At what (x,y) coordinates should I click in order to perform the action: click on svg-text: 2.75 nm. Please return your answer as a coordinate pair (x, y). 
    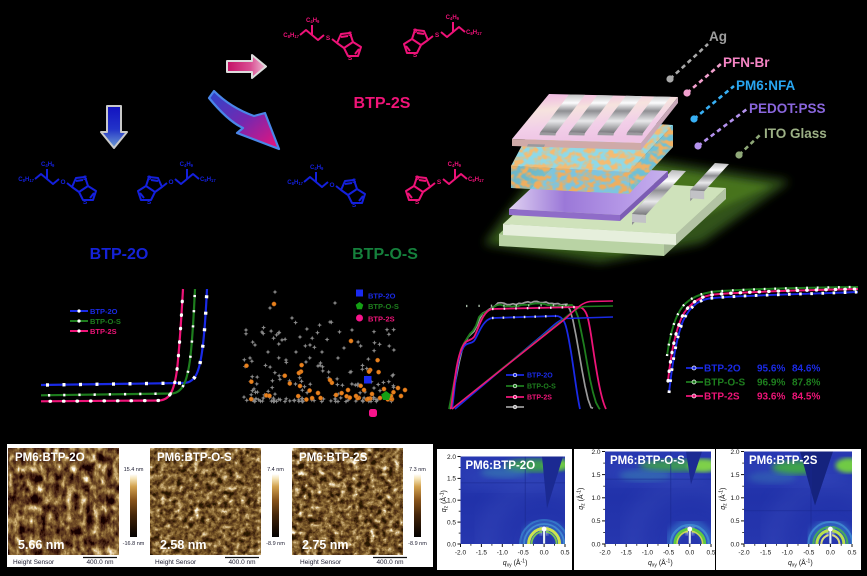
    Looking at the image, I should click on (325, 545).